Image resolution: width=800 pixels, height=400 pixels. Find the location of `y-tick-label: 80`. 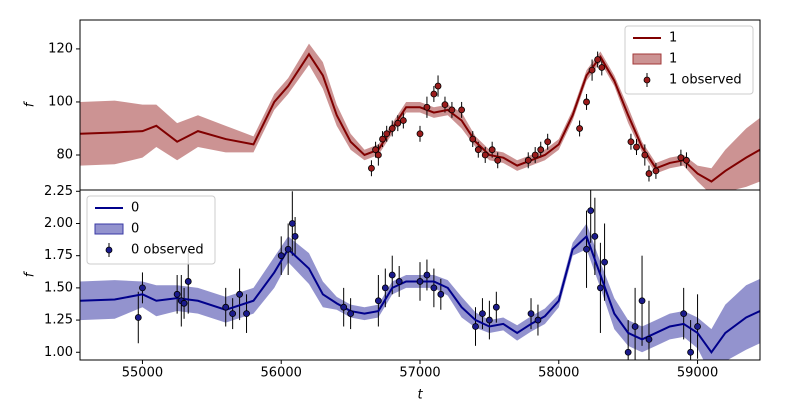

y-tick-label: 80 is located at coordinates (64, 154).